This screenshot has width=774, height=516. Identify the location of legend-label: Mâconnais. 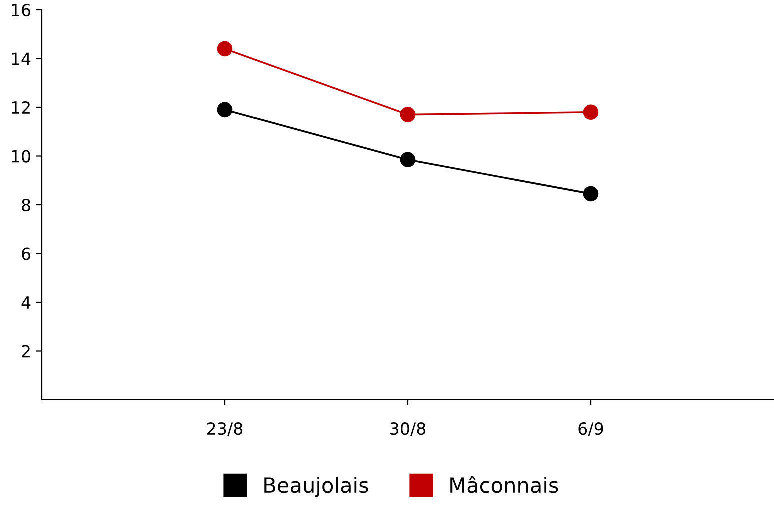
(504, 485).